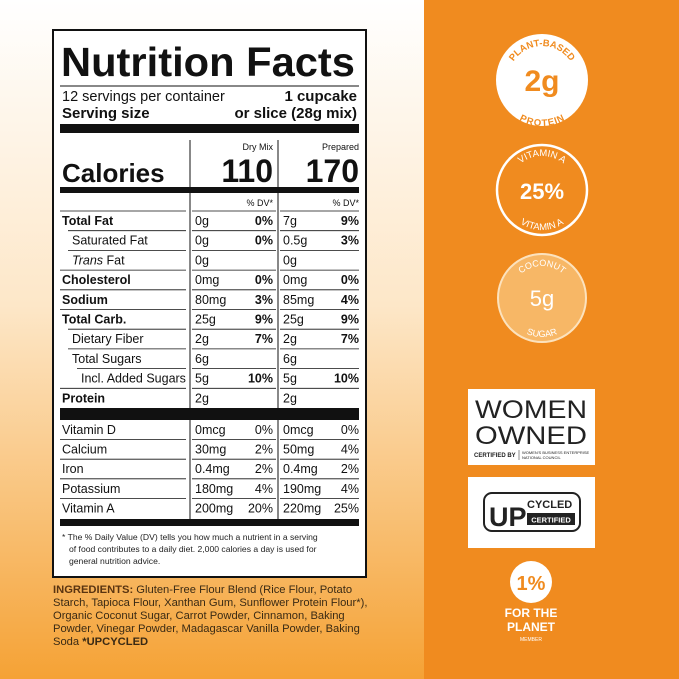 Image resolution: width=679 pixels, height=679 pixels. What do you see at coordinates (214, 508) in the screenshot?
I see `dry-amount: 200mg` at bounding box center [214, 508].